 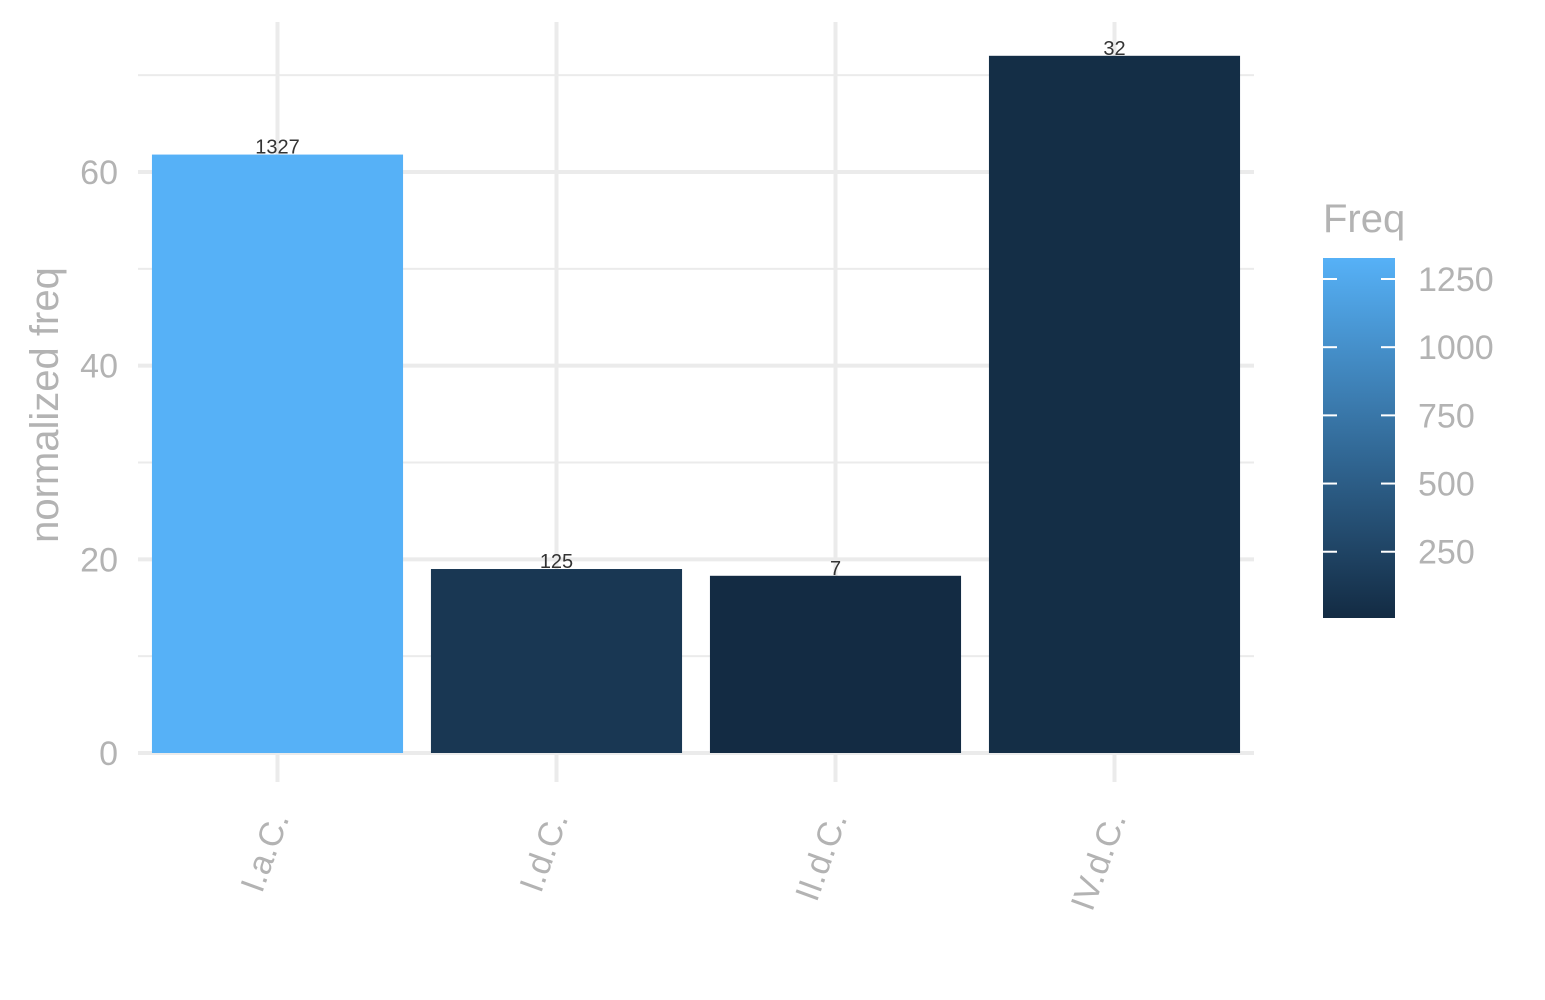 I want to click on x-tick-label: II.d.C., so click(x=821, y=857).